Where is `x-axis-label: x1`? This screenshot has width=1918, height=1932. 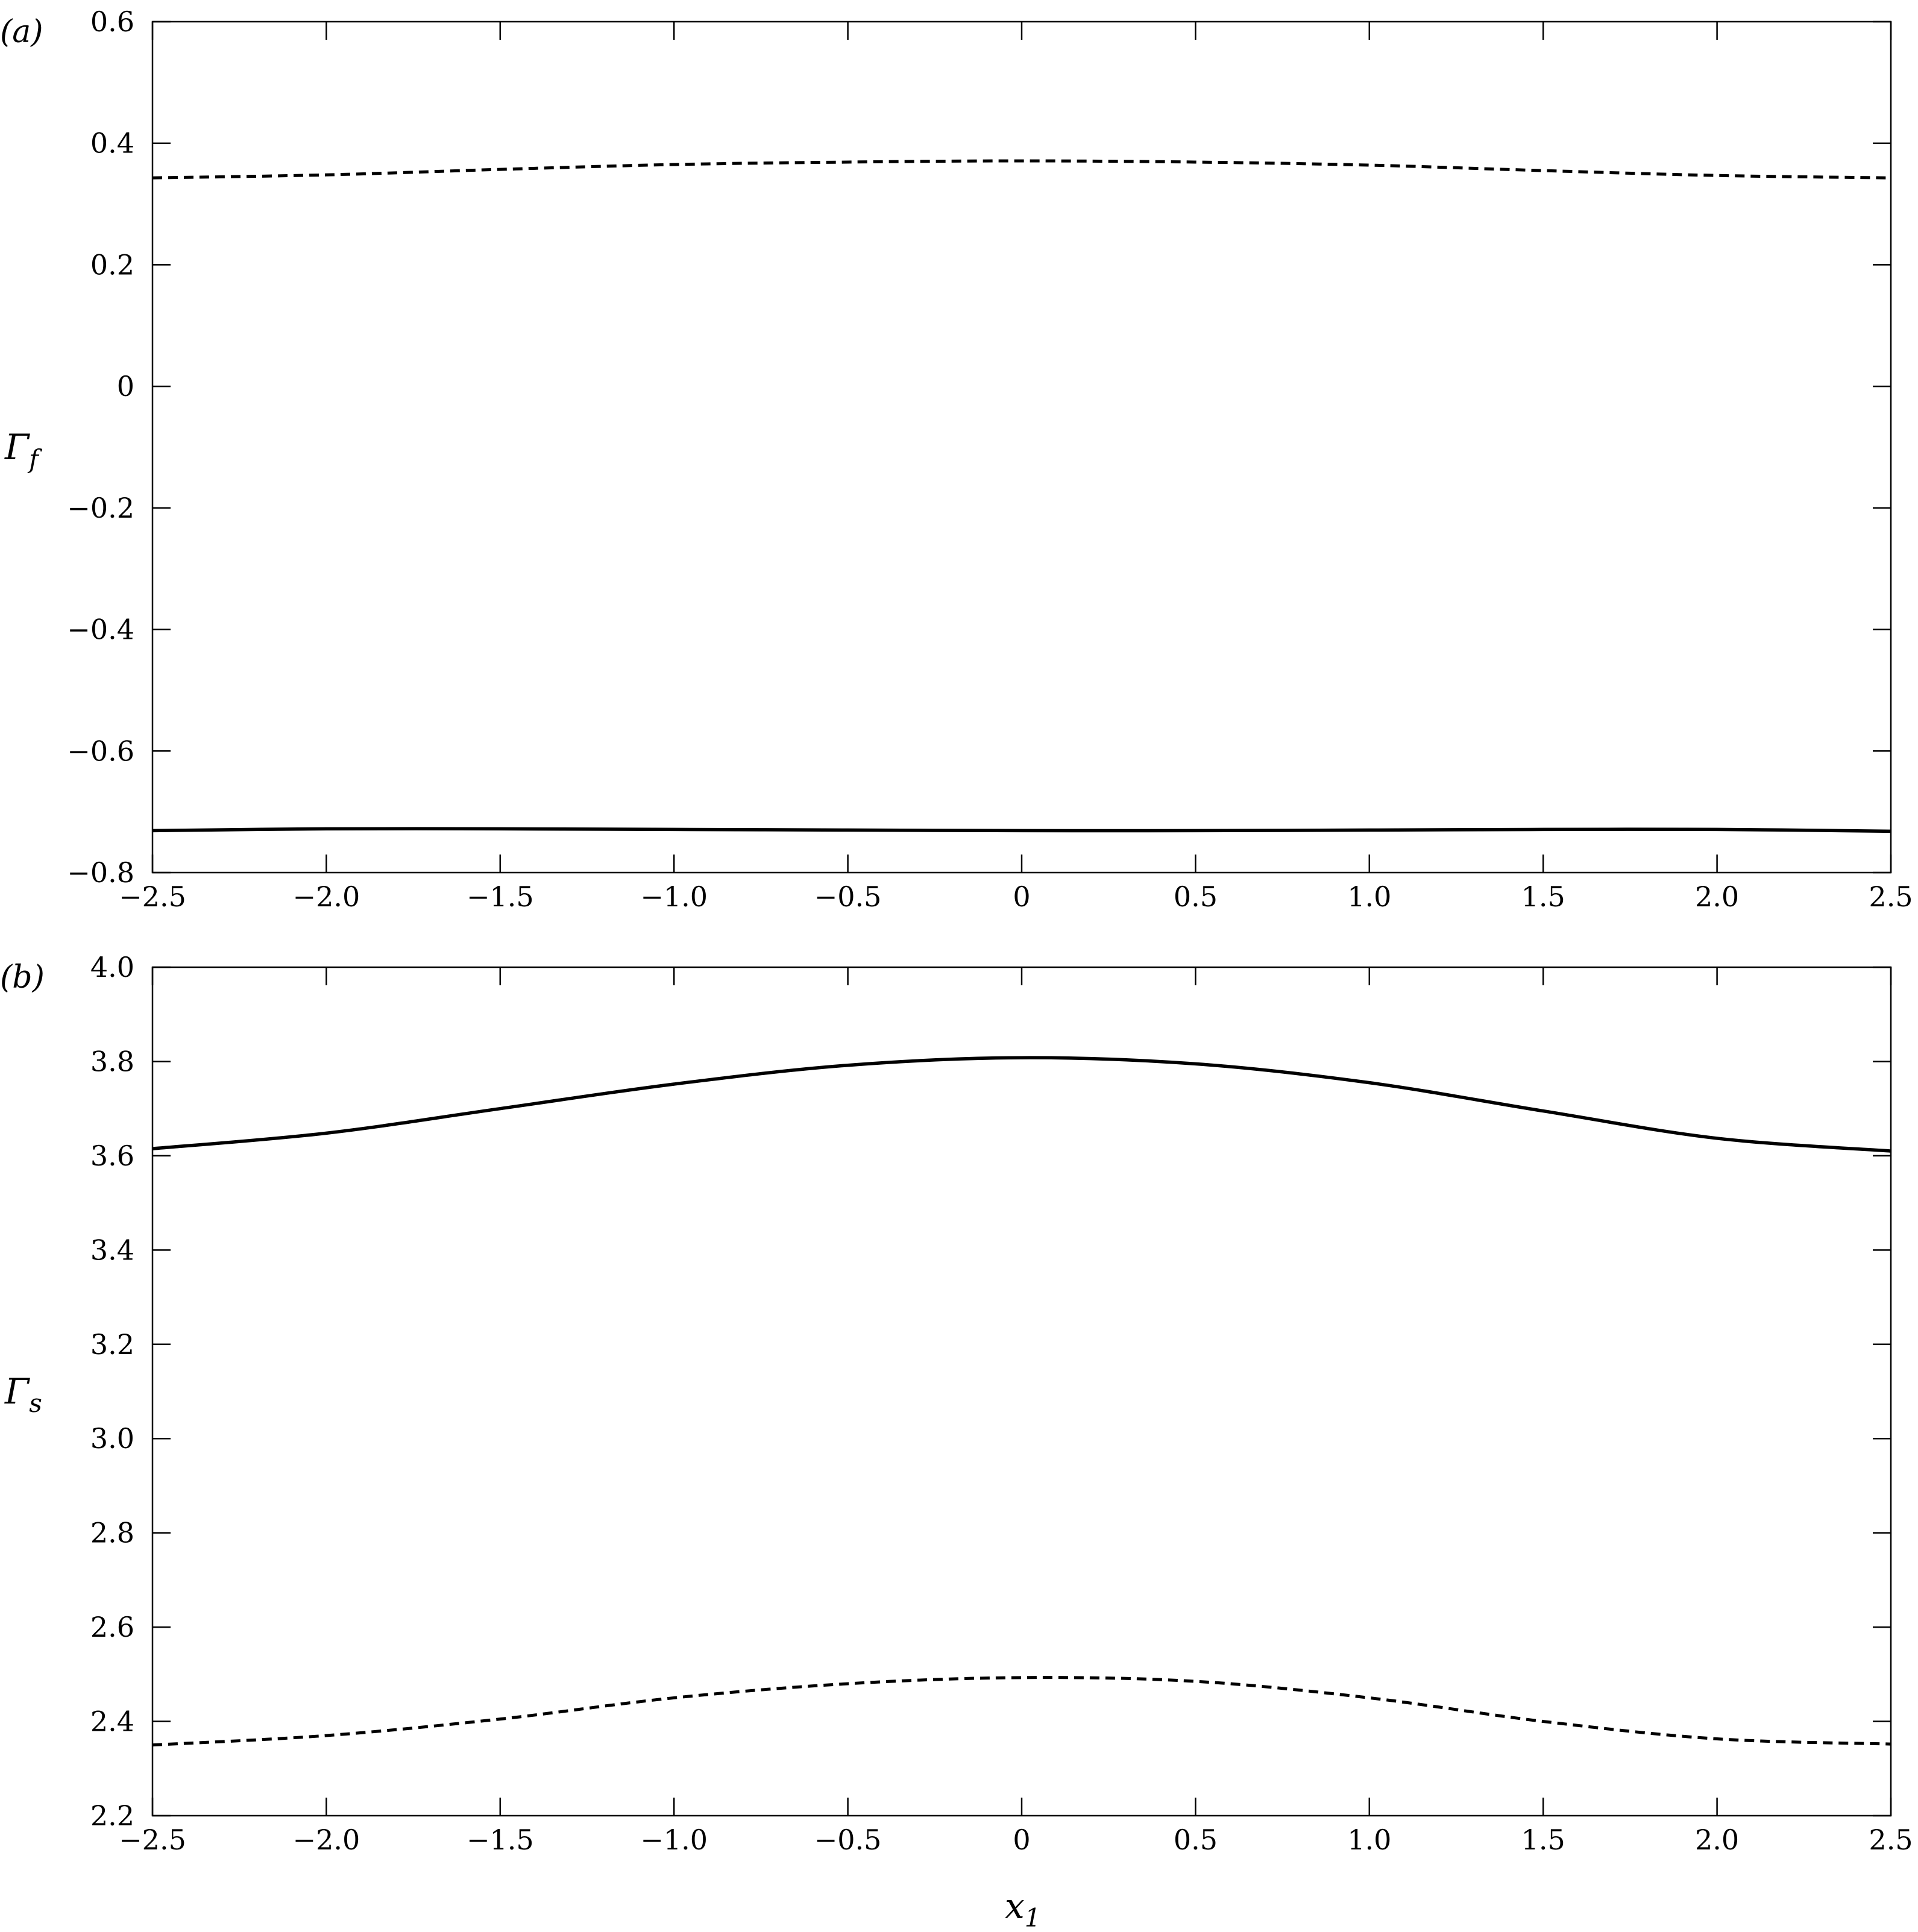 x-axis-label: x1 is located at coordinates (1023, 1909).